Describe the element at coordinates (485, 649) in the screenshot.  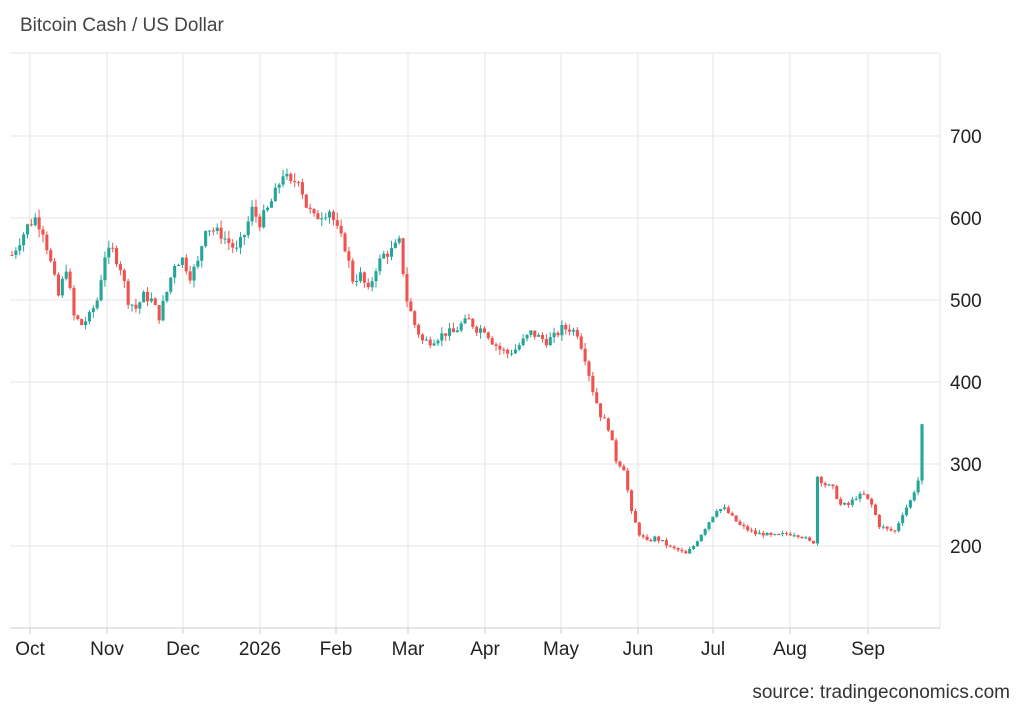
I see `x-tick-label: Apr` at that location.